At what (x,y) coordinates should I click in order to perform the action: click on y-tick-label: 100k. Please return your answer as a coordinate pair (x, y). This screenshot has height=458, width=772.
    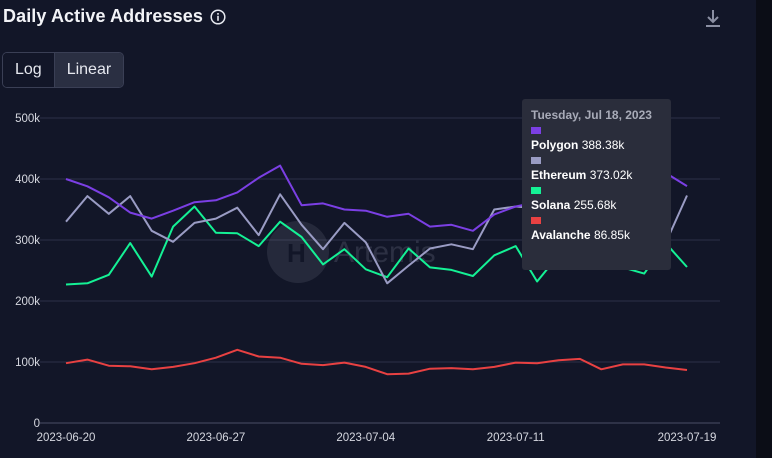
    Looking at the image, I should click on (27, 363).